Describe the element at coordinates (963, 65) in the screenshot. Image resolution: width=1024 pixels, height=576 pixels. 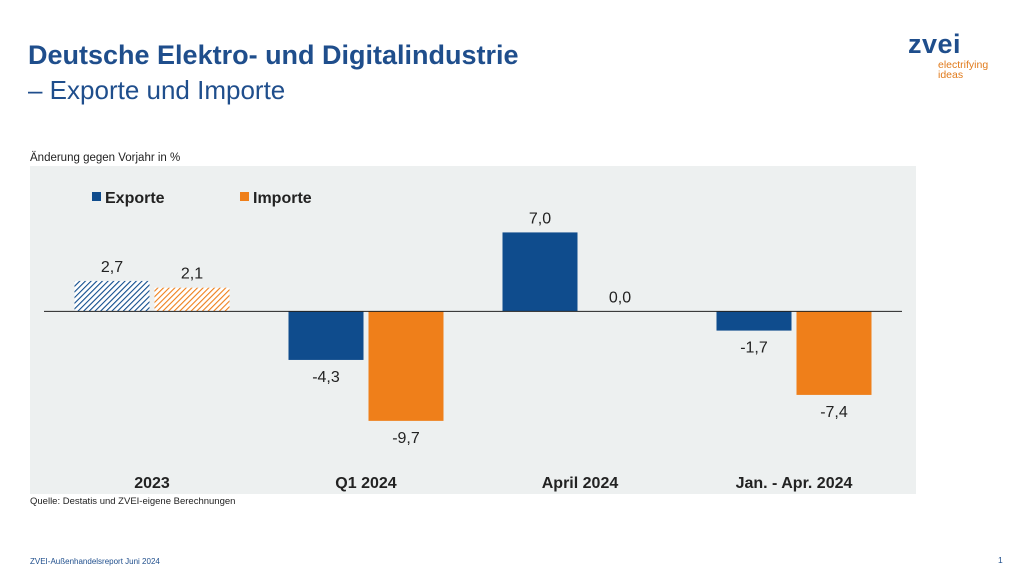
I see `logo-tagline-1: electrifying` at that location.